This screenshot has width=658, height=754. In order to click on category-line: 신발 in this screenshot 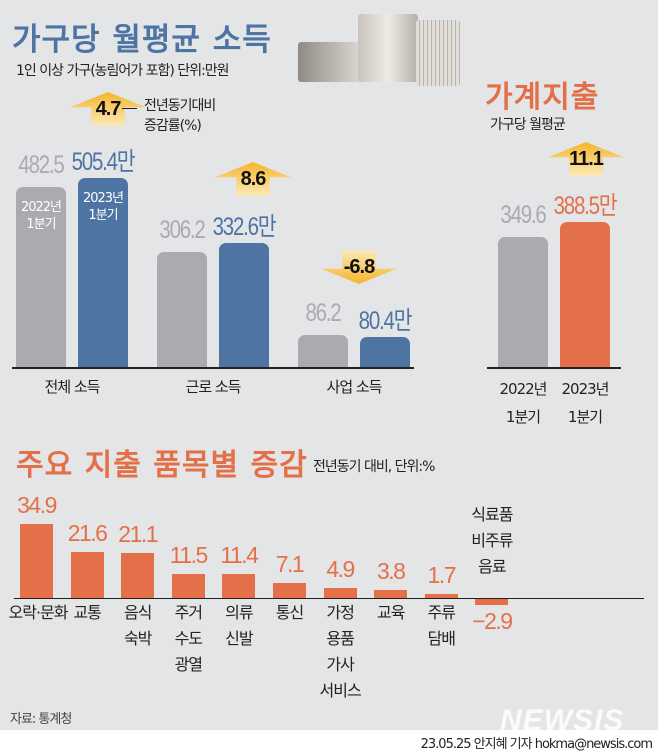, I will do `click(239, 638)`.